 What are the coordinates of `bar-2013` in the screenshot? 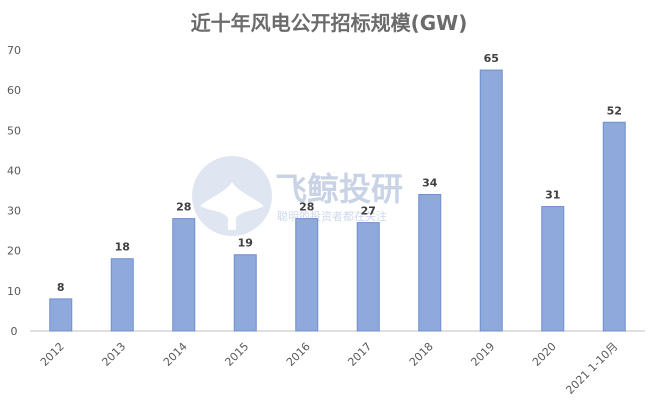 It's located at (122, 295).